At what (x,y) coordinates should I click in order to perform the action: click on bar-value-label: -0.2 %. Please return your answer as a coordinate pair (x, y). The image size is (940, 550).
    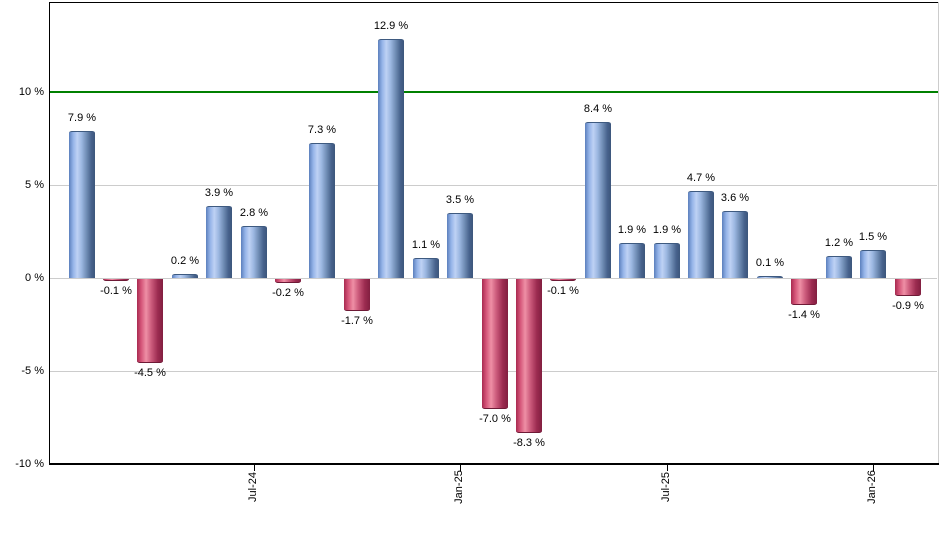
    Looking at the image, I should click on (288, 293).